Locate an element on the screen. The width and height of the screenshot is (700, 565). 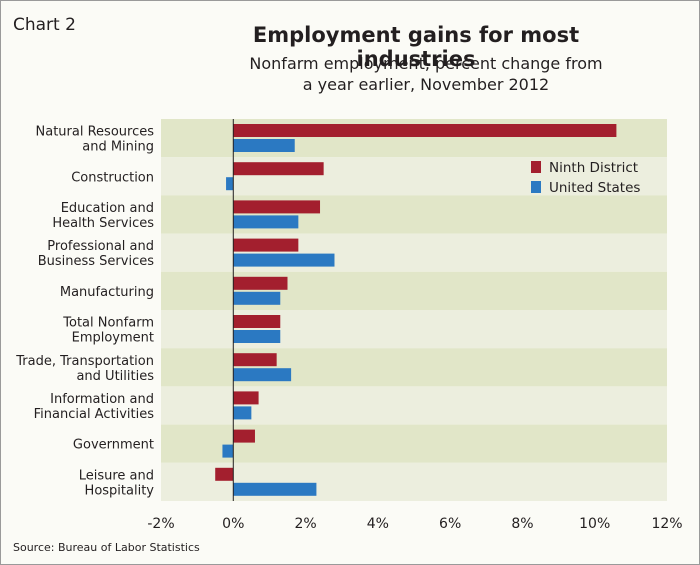
chart-title: Employment gains for most industries is located at coordinates (416, 47).